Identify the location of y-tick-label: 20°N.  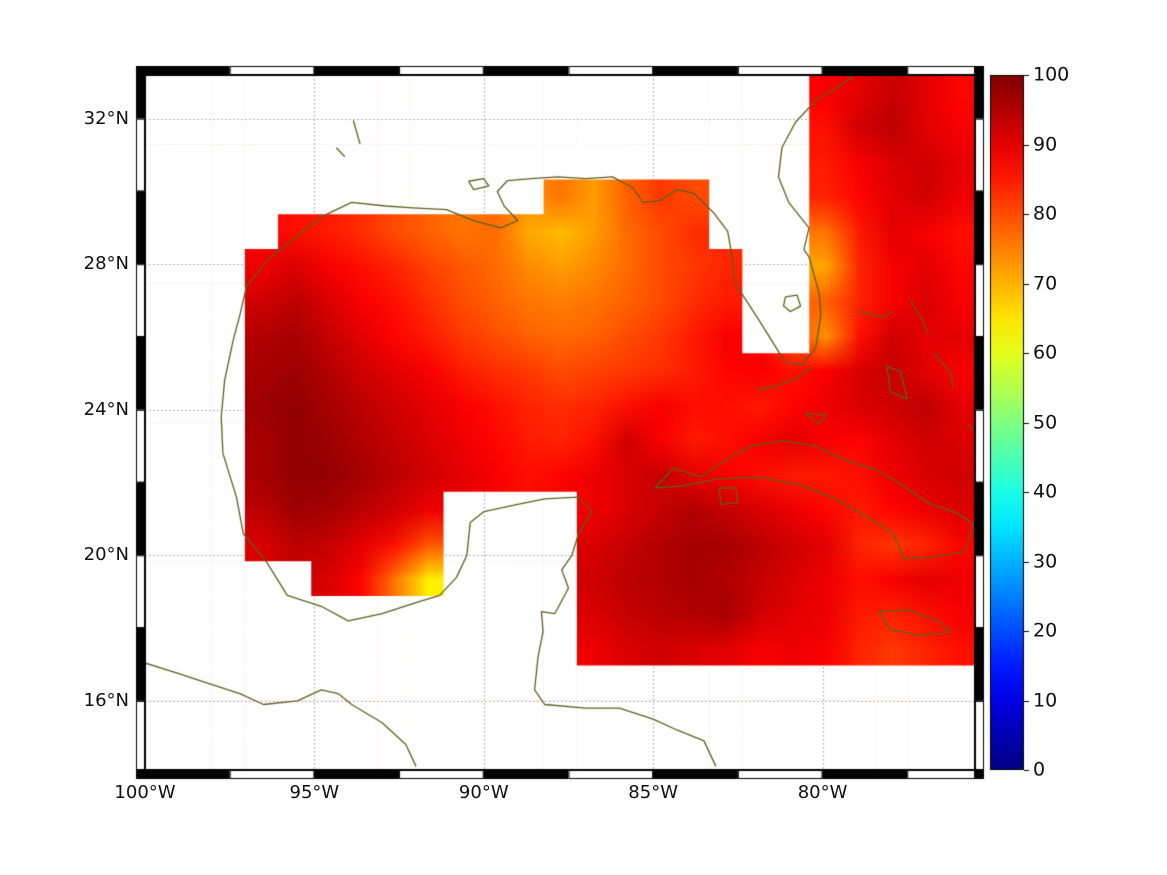
(106, 555).